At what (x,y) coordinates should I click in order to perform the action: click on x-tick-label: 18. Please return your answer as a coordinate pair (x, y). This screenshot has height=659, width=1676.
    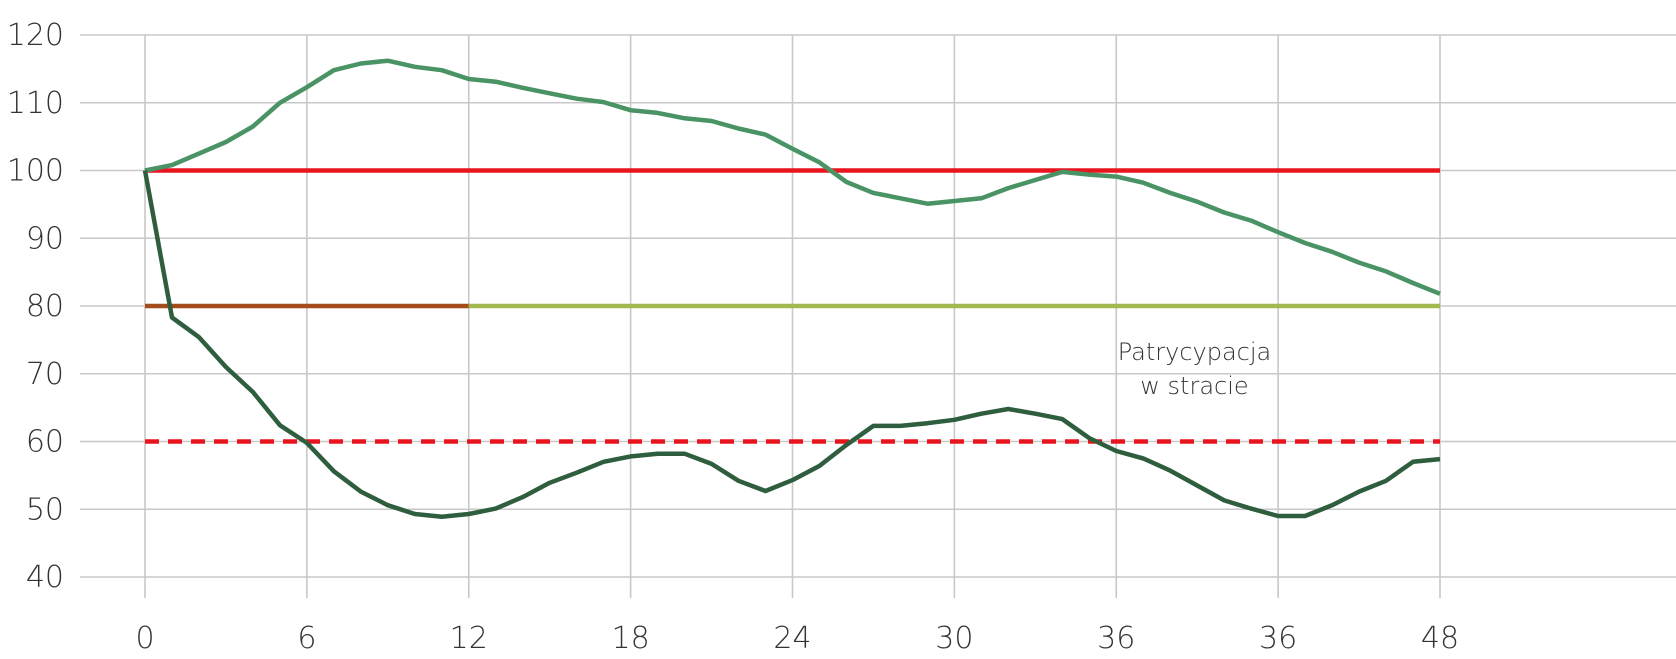
    Looking at the image, I should click on (631, 638).